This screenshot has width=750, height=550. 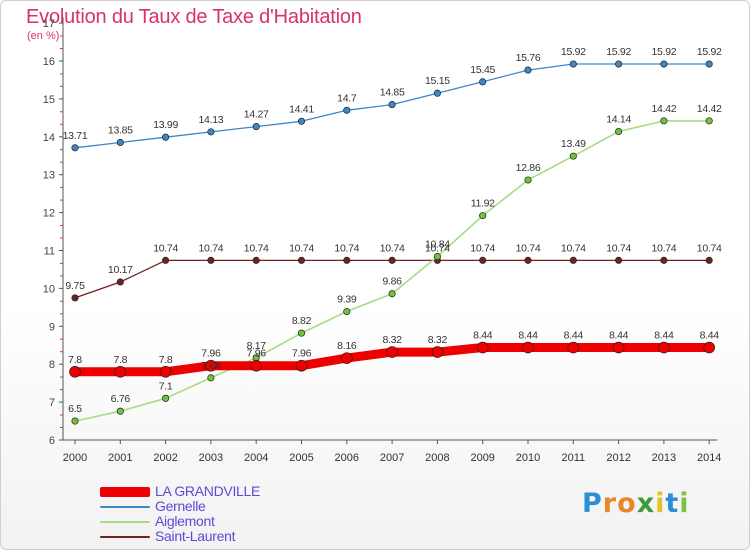 I want to click on data-label-gernelle: 14.13, so click(x=211, y=120).